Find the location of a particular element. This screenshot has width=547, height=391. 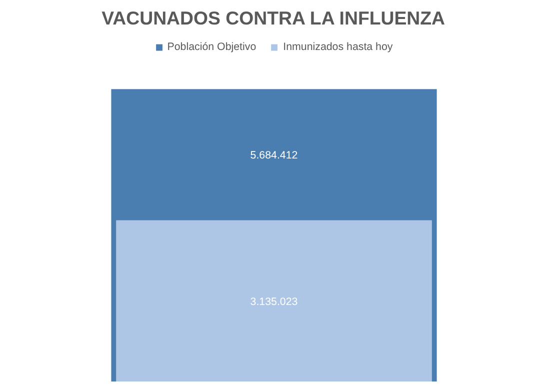

data-label: 5.684.412 is located at coordinates (274, 156).